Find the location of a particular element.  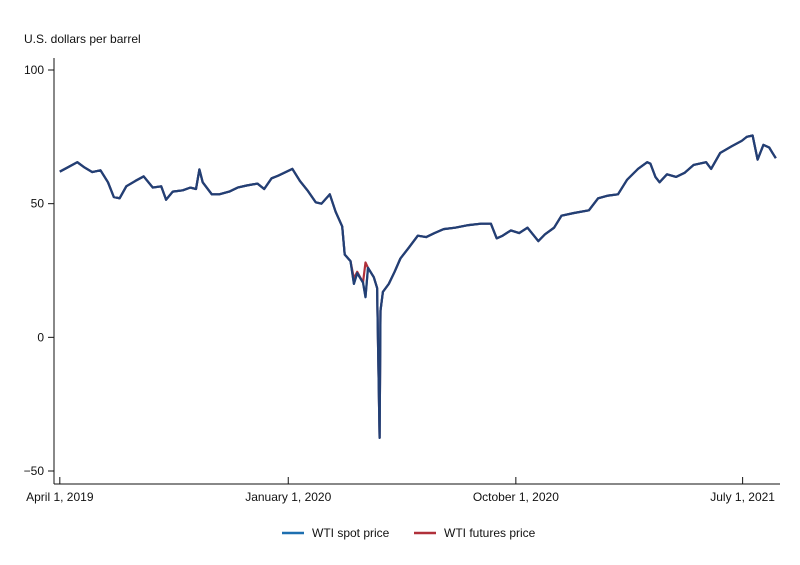

x-tick-label: January 1, 2020 is located at coordinates (288, 497).